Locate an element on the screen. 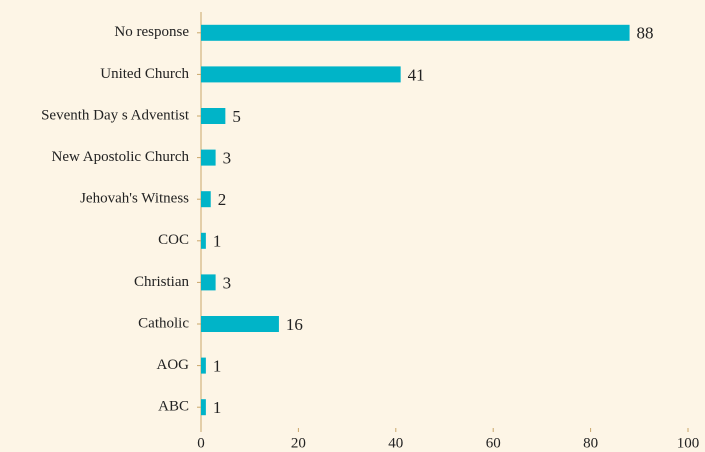 This screenshot has height=452, width=705. x-tick-label: 60 is located at coordinates (493, 443).